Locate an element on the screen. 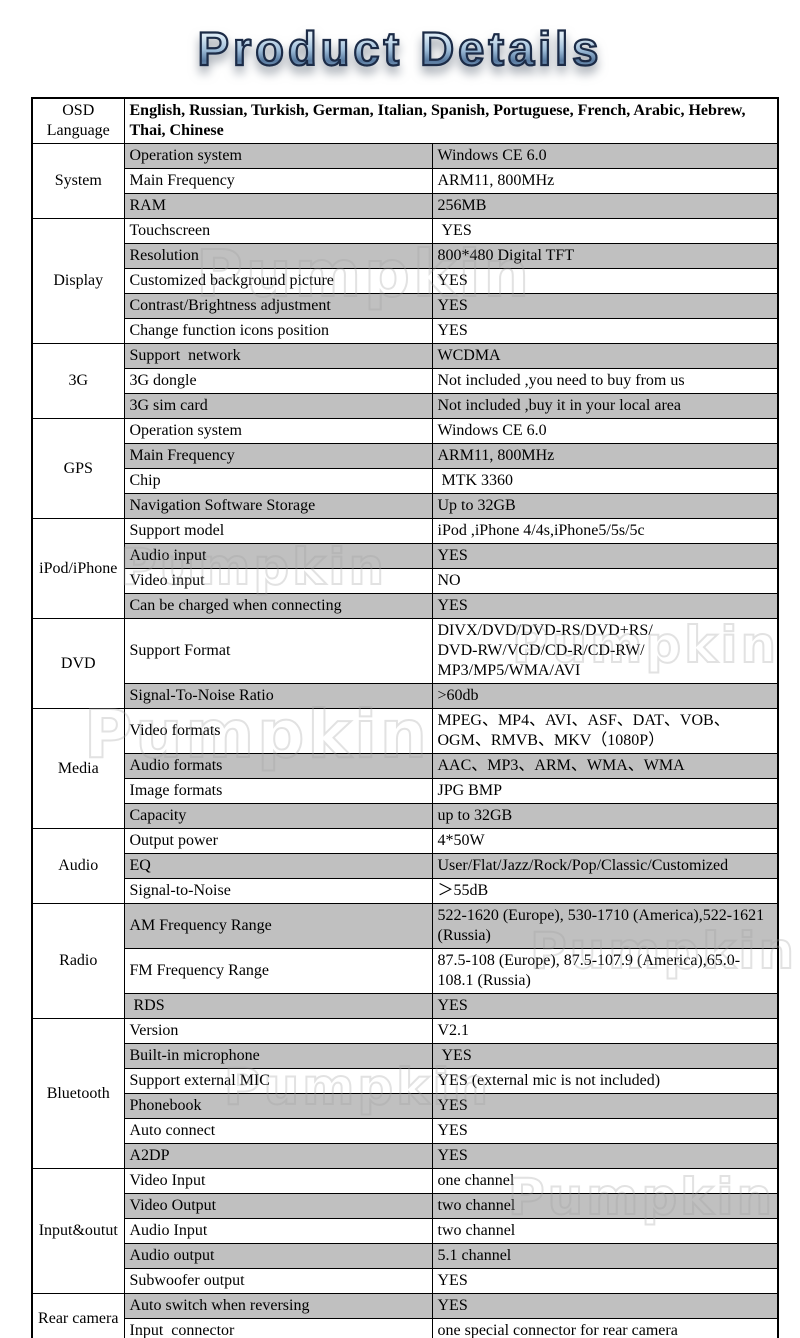  spec-label-cell: Audio formats is located at coordinates (278, 766).